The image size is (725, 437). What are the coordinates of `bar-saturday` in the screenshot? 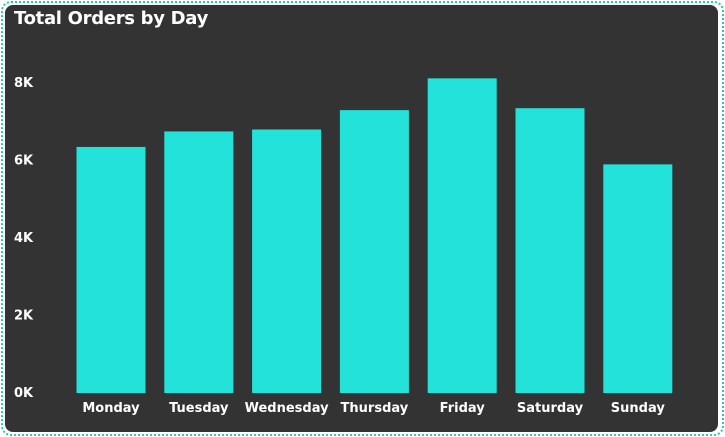 It's located at (550, 250).